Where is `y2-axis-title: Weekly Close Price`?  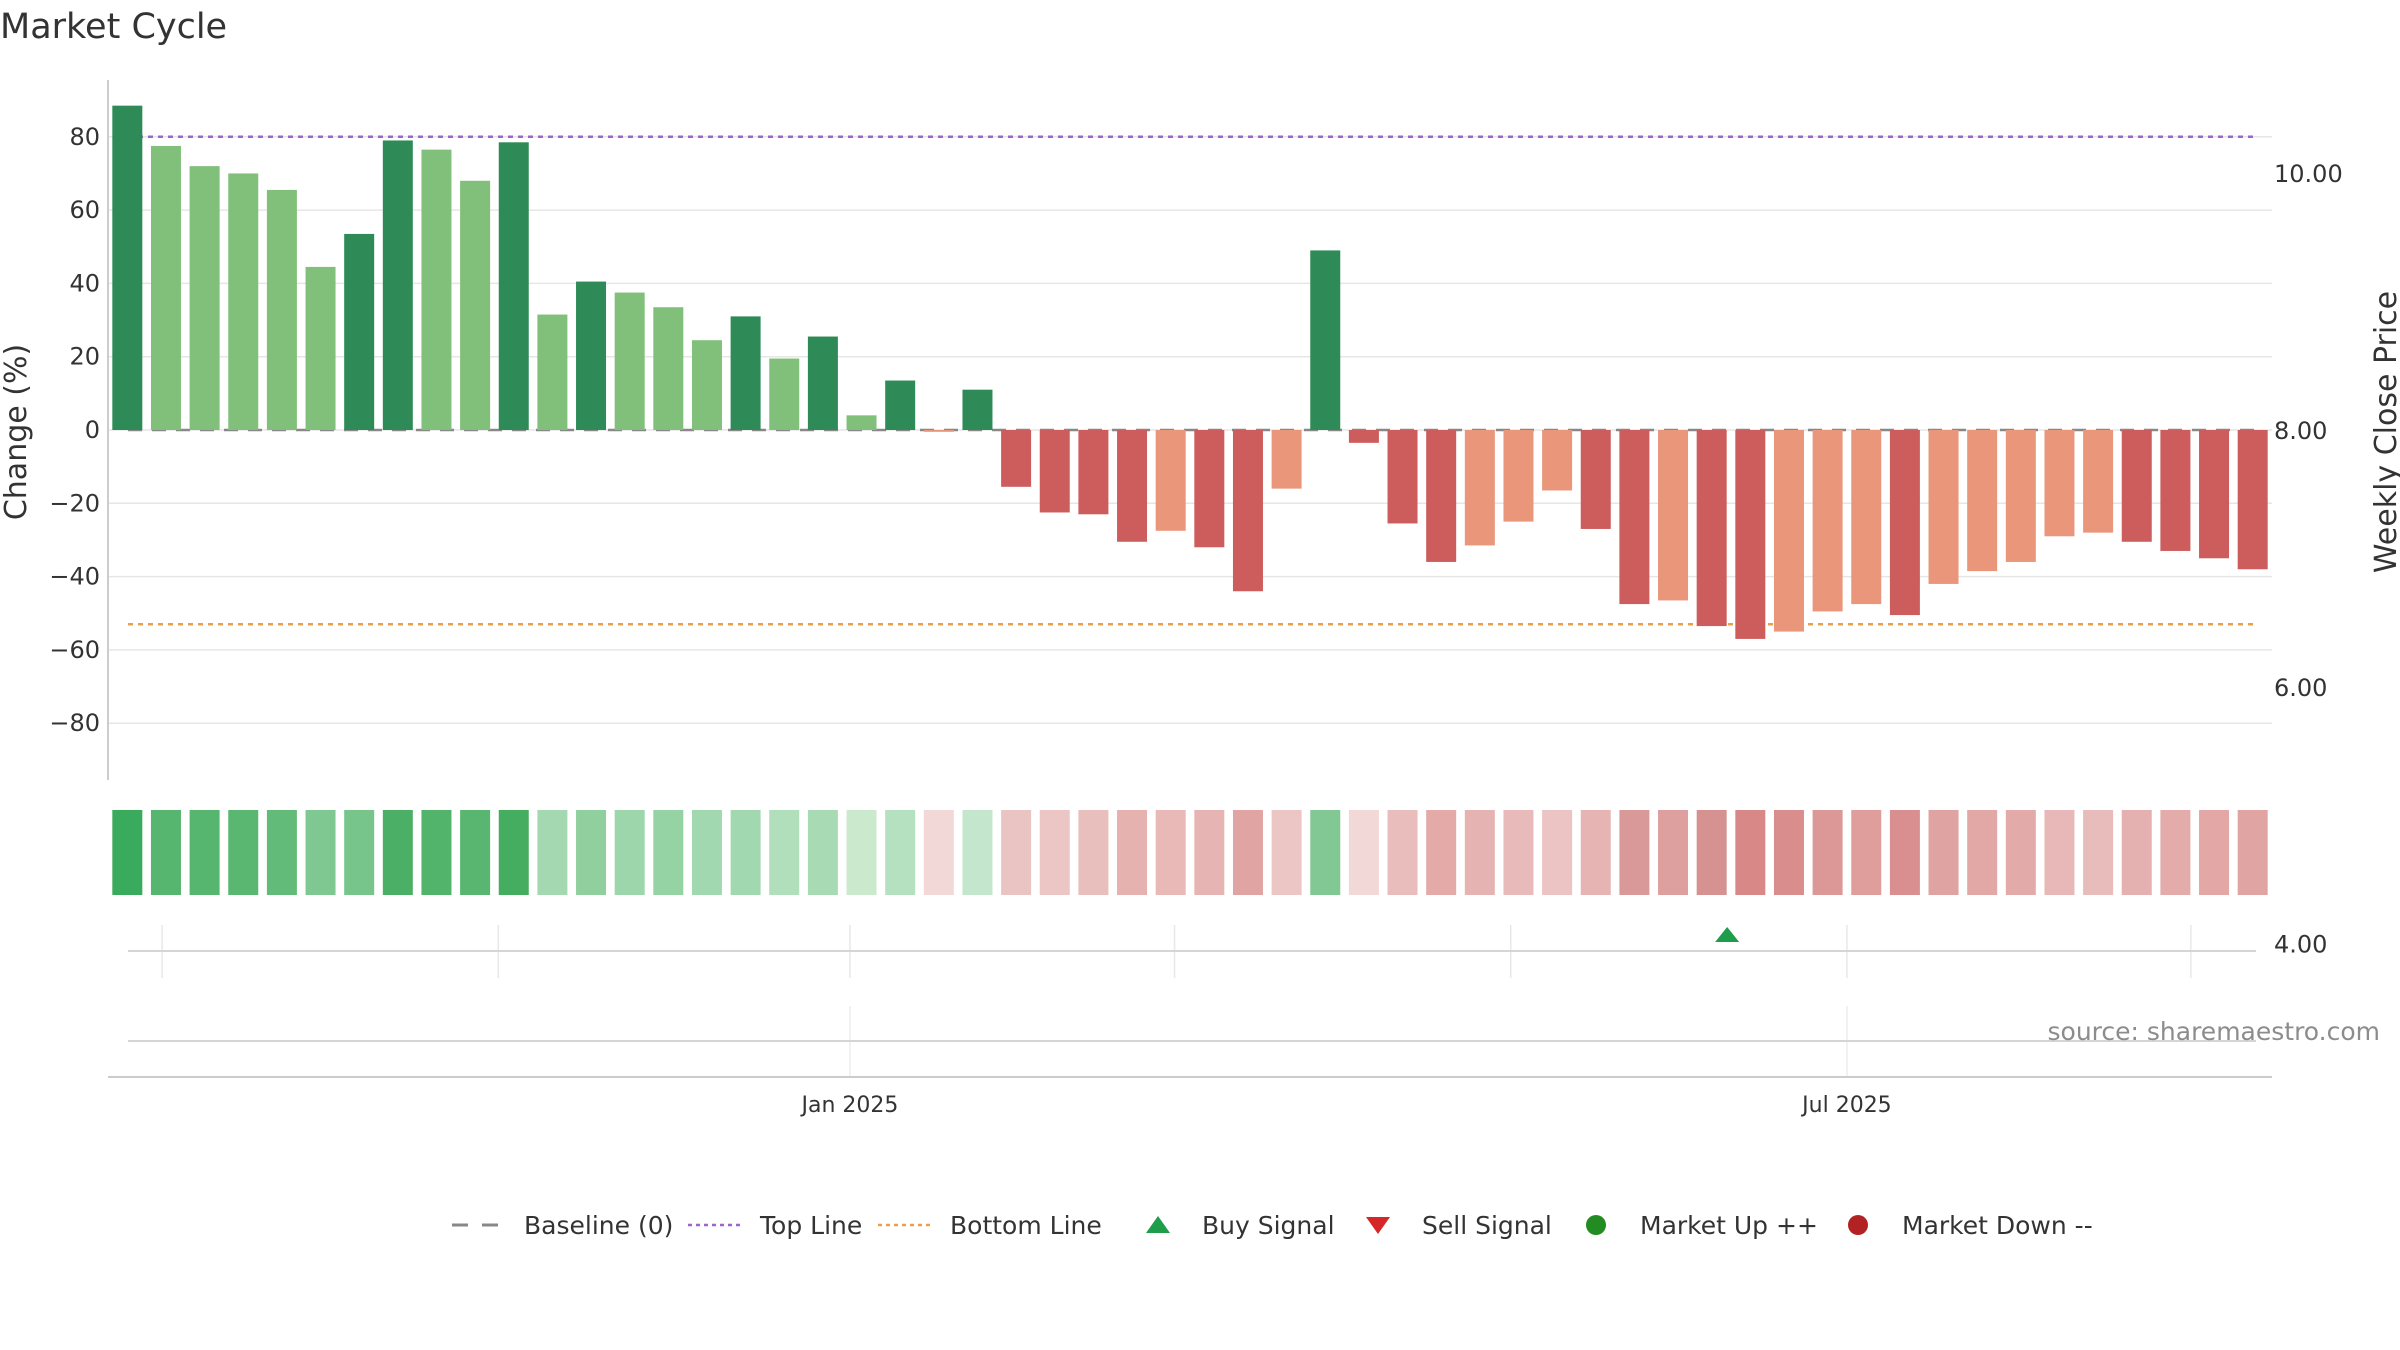
y2-axis-title: Weekly Close Price is located at coordinates (2384, 432).